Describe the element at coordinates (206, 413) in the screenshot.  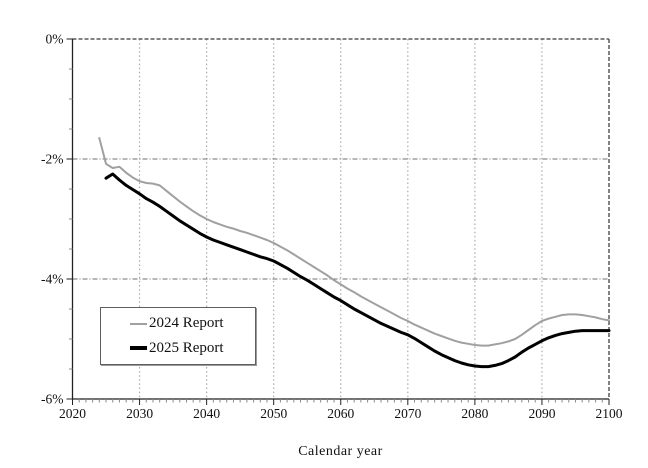
I see `x-tick-label-2040: 2040` at that location.